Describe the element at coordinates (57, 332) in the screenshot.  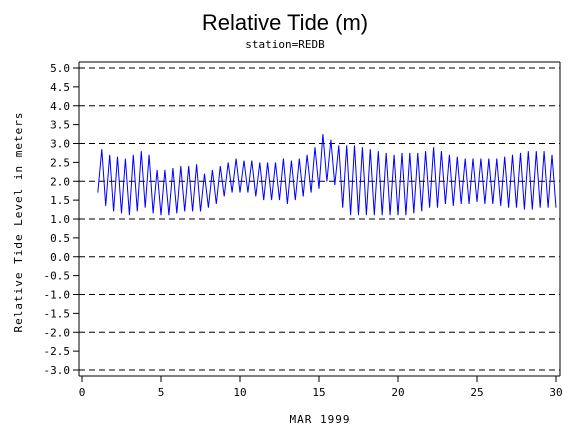
I see `y-tick-label-14: -2.0` at that location.